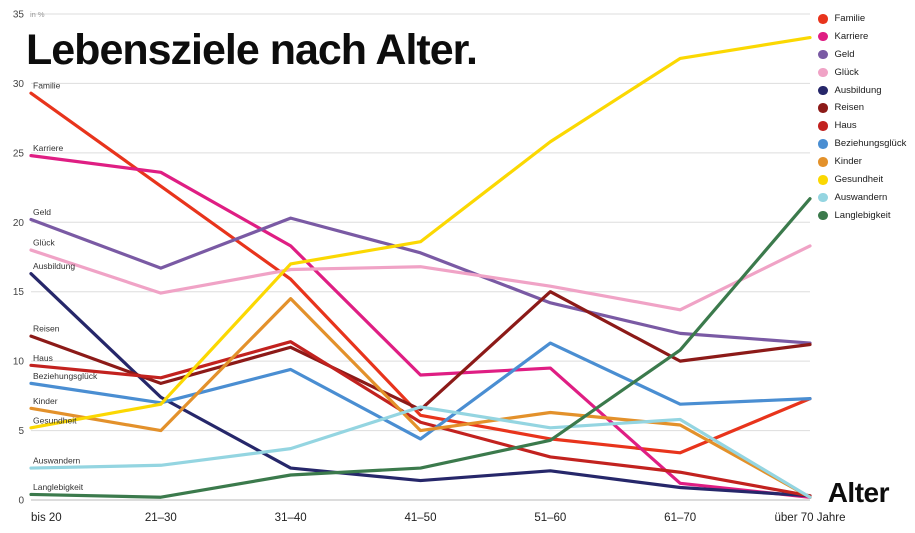  Describe the element at coordinates (680, 518) in the screenshot. I see `x-tick-label: 61–70` at that location.